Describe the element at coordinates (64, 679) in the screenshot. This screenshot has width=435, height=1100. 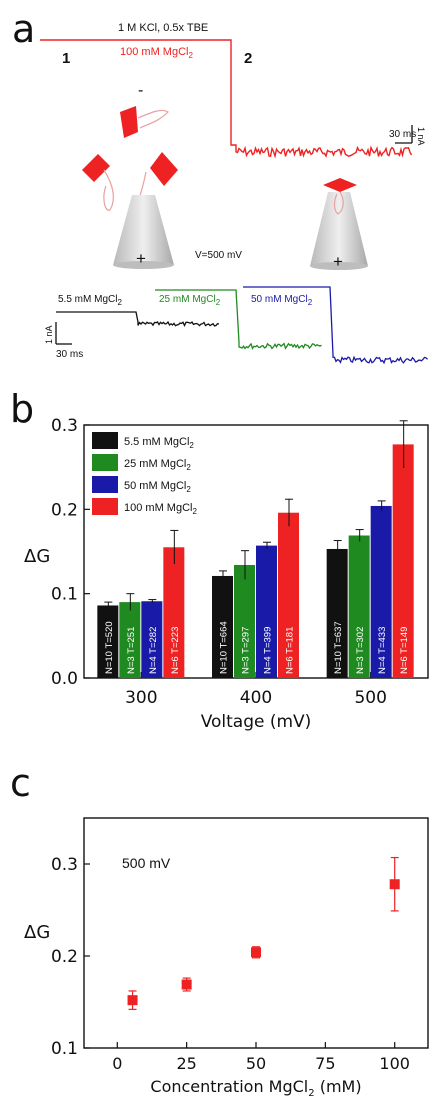
I see `y-tick-label: 0.0` at that location.